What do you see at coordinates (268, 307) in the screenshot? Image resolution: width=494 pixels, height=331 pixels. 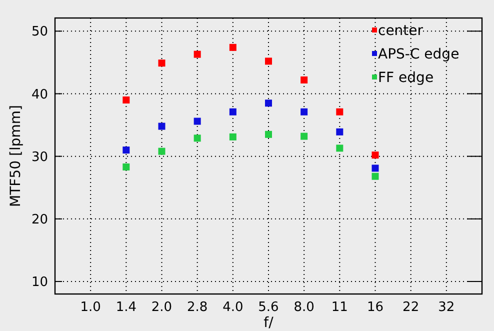 I see `x-tick-label: 5.6` at bounding box center [268, 307].